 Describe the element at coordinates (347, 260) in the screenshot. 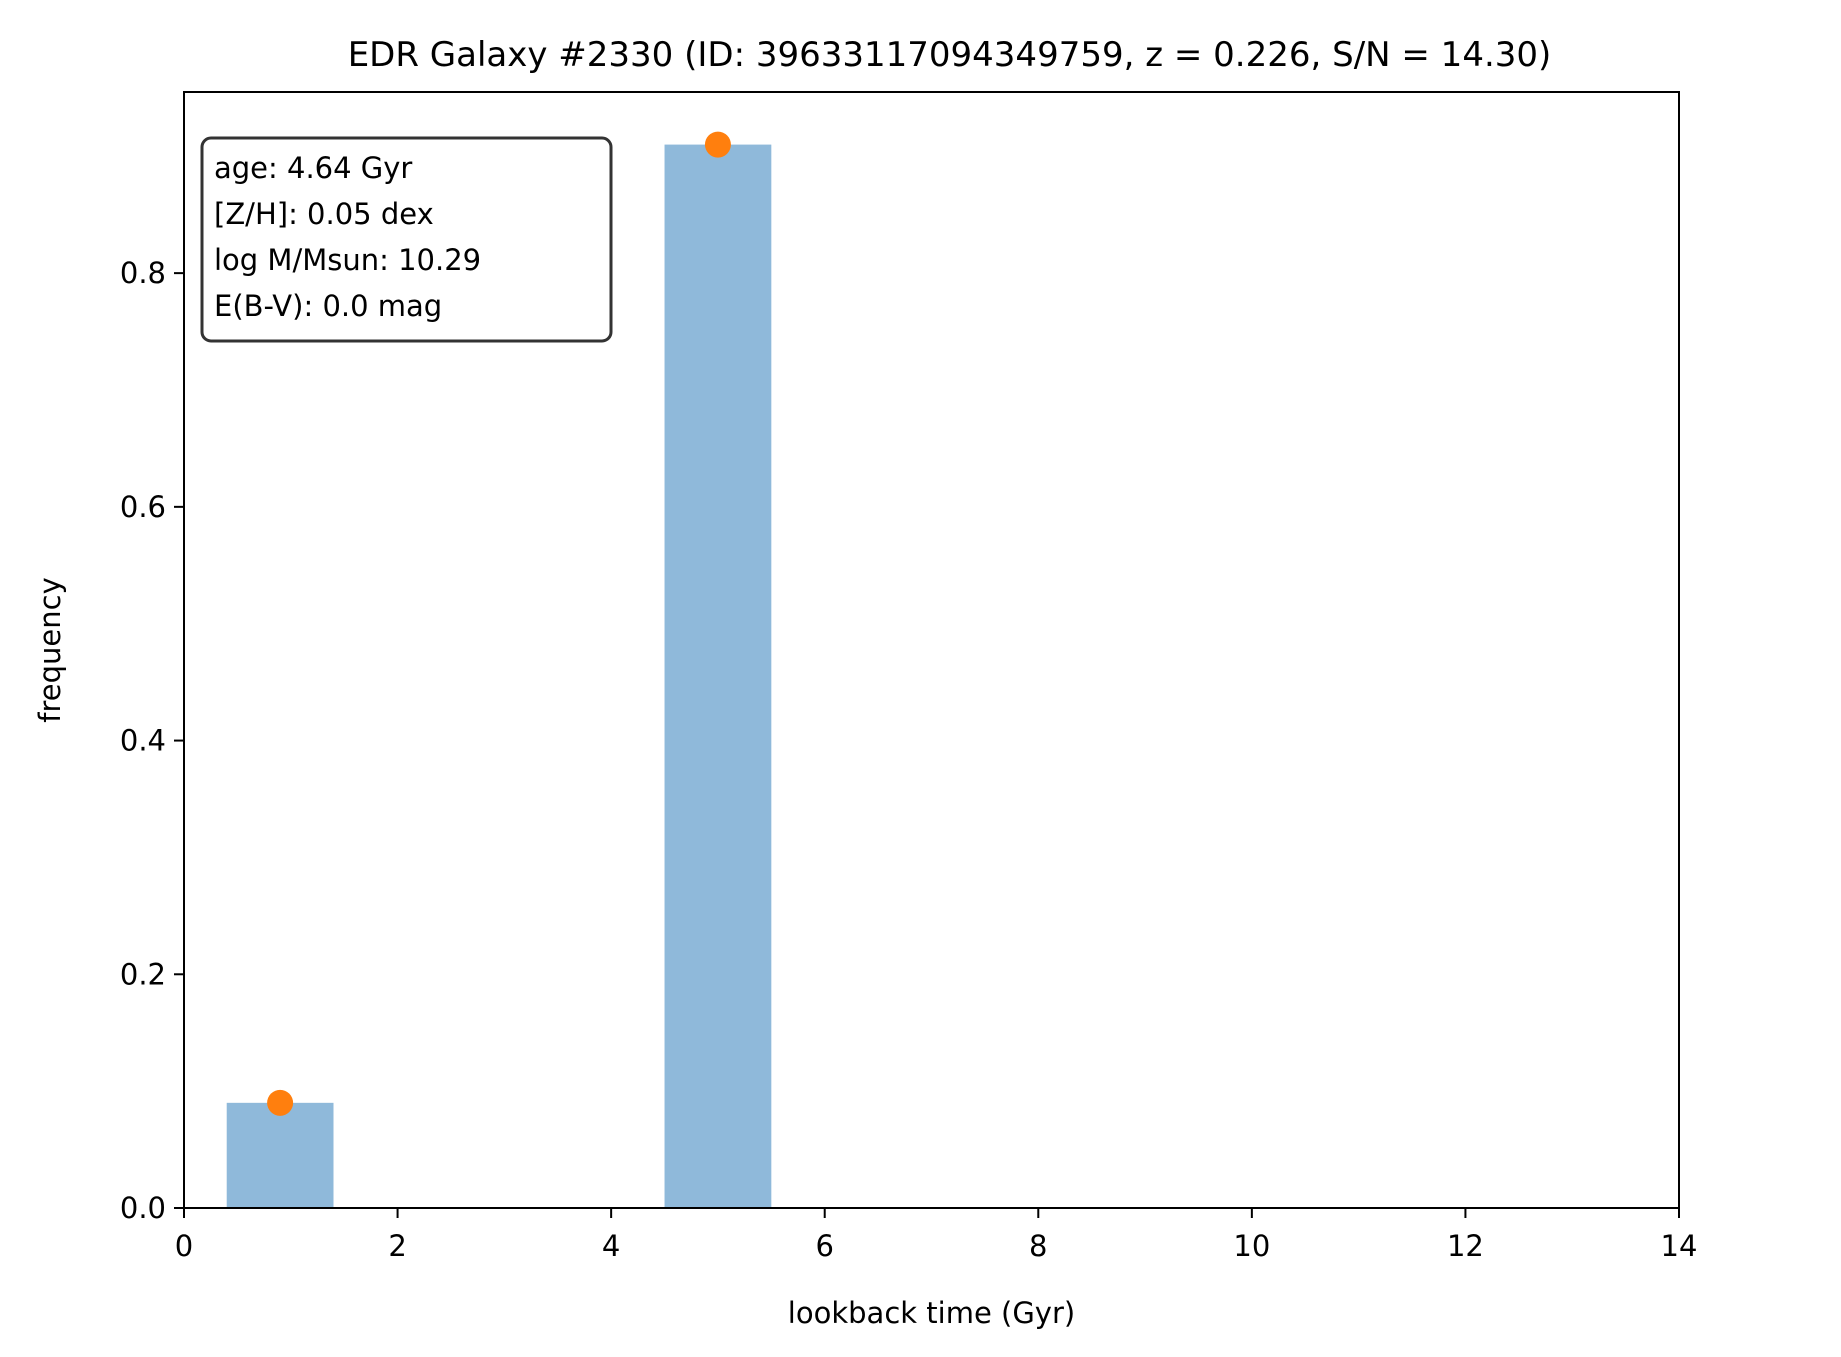

I see `annotation-line-mass: log M/Msun: 10.29` at that location.